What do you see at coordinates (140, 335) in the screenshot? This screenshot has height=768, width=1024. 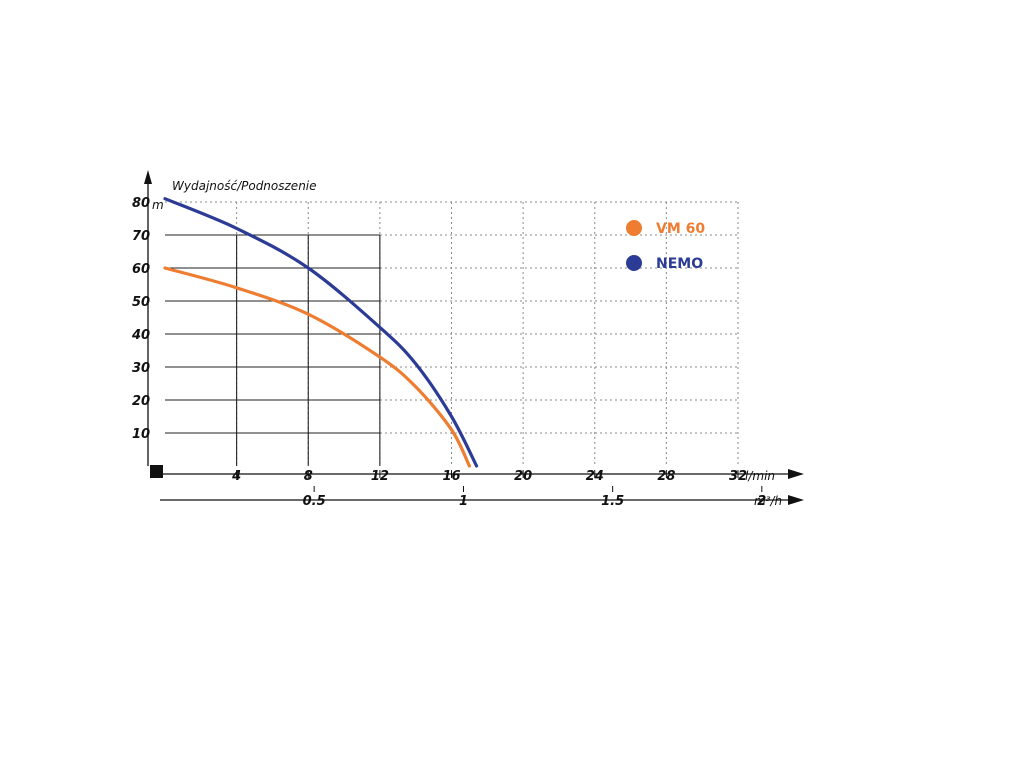 I see `y-tick-label: 40` at bounding box center [140, 335].